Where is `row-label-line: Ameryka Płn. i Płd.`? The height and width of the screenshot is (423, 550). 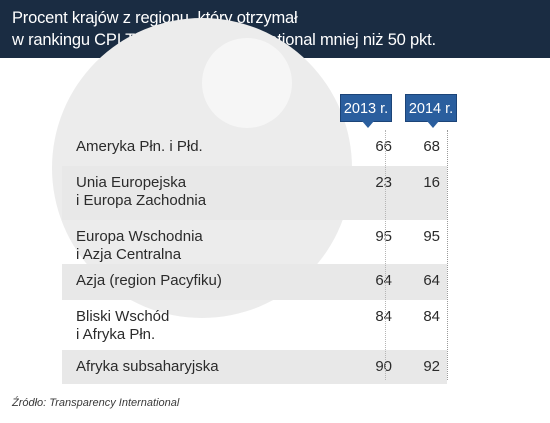
row-label-line: Ameryka Płn. i Płd. is located at coordinates (139, 146).